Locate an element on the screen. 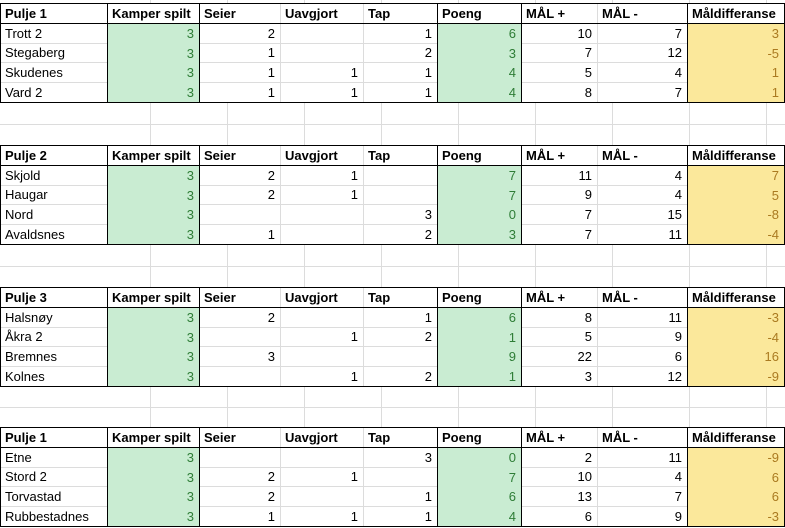  pool-title-cell: Pulje 2 is located at coordinates (26, 155).